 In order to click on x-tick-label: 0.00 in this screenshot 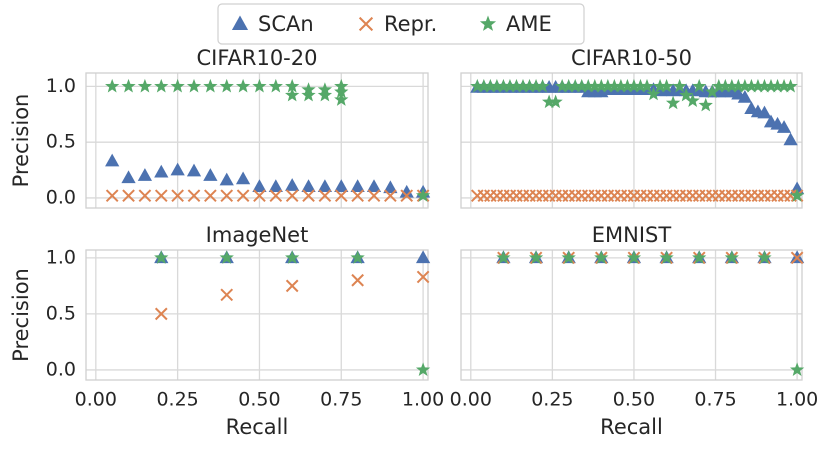, I will do `click(471, 400)`.